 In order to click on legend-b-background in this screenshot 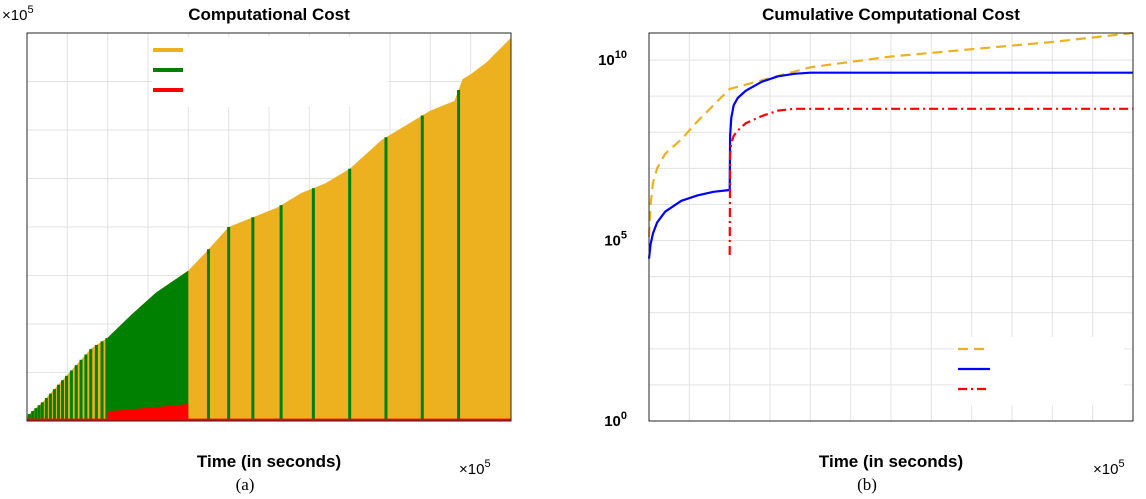, I will do `click(1039, 371)`.